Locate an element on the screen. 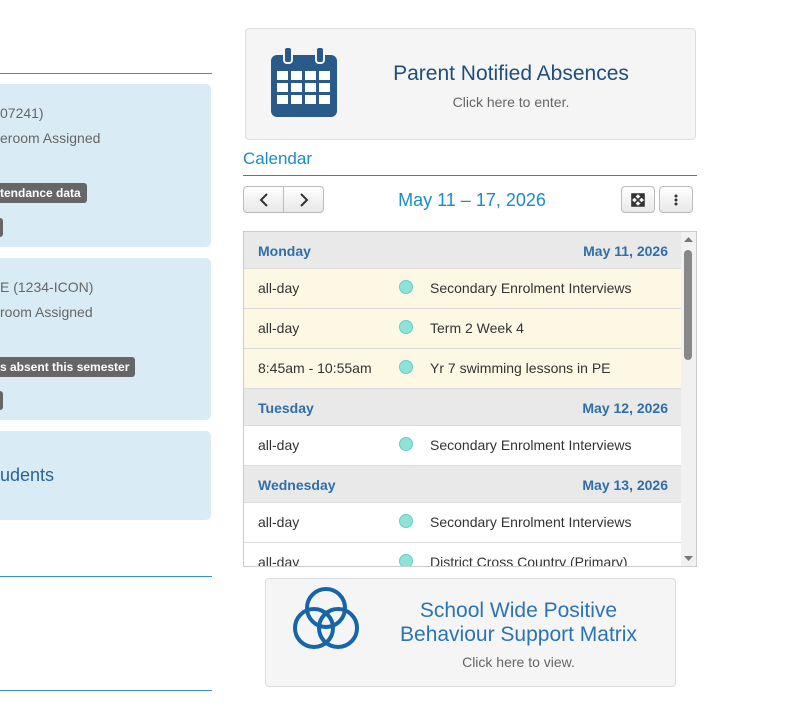 This screenshot has height=707, width=795. event-title: Yr 7 swimming lessons in PE is located at coordinates (520, 368).